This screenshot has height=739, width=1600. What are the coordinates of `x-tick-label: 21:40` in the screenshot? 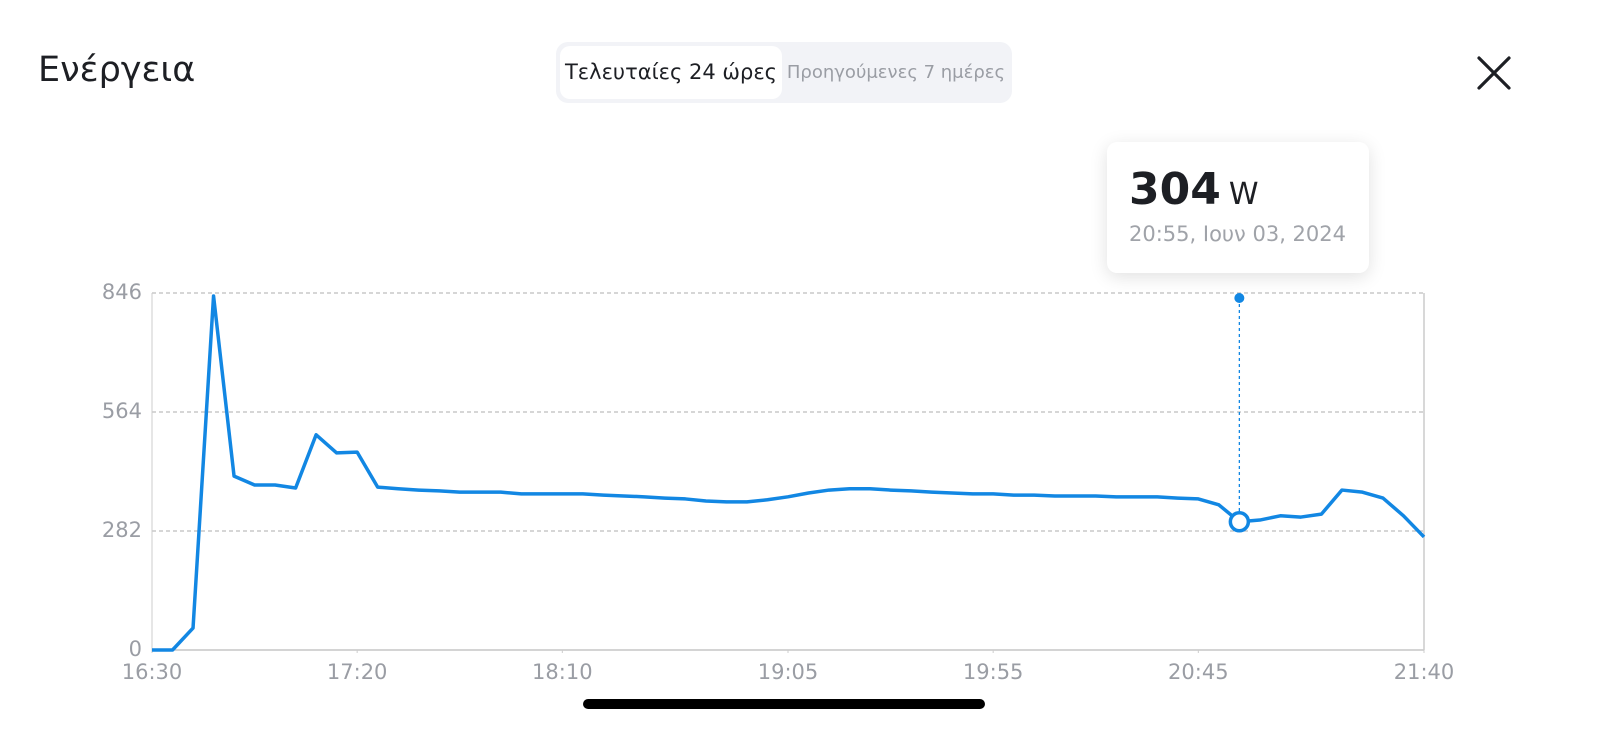 It's located at (1424, 672).